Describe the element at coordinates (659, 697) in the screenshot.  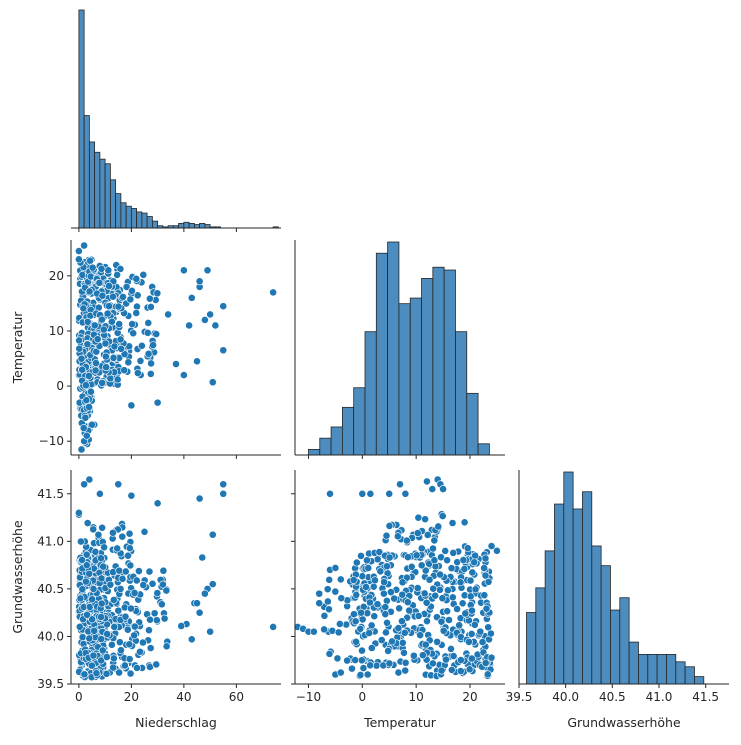
I see `x-tick-label: 41.0` at that location.